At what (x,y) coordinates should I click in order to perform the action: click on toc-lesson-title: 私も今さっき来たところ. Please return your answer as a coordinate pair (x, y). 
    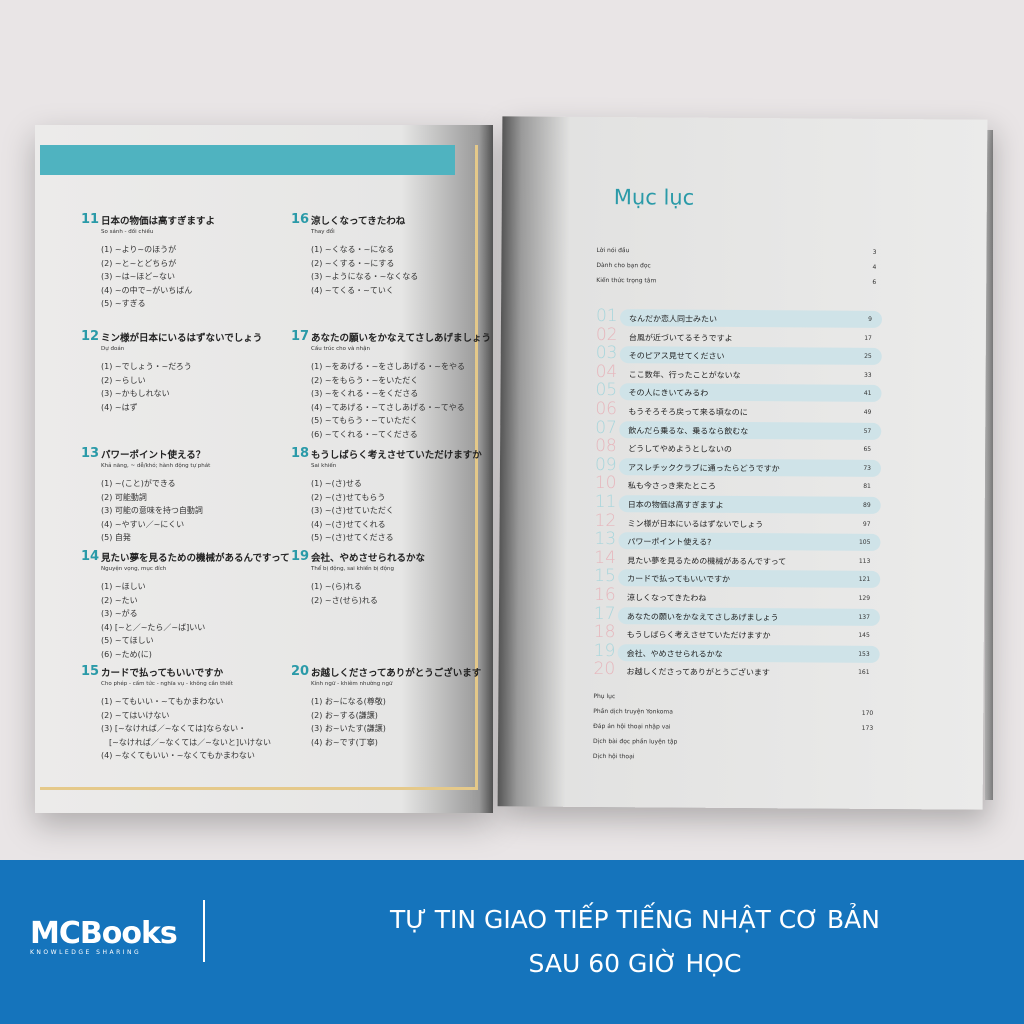
    Looking at the image, I should click on (671, 486).